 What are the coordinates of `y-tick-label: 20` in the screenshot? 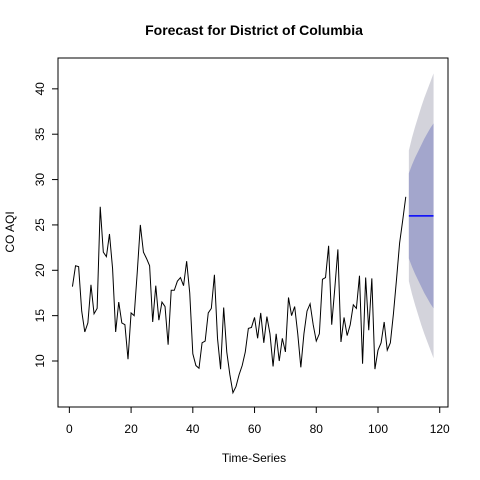 It's located at (40, 270).